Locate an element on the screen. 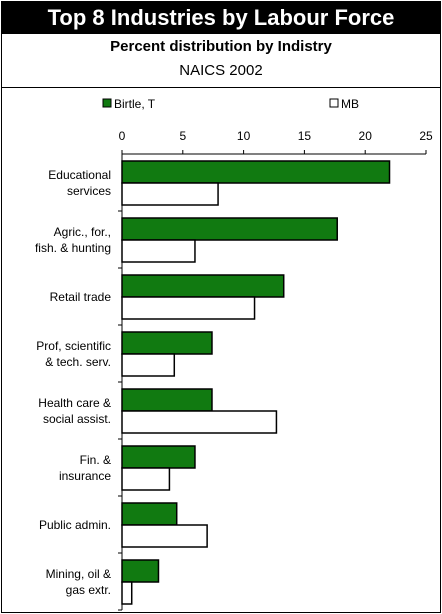 This screenshot has width=442, height=614. legend-label-1: MB is located at coordinates (350, 104).